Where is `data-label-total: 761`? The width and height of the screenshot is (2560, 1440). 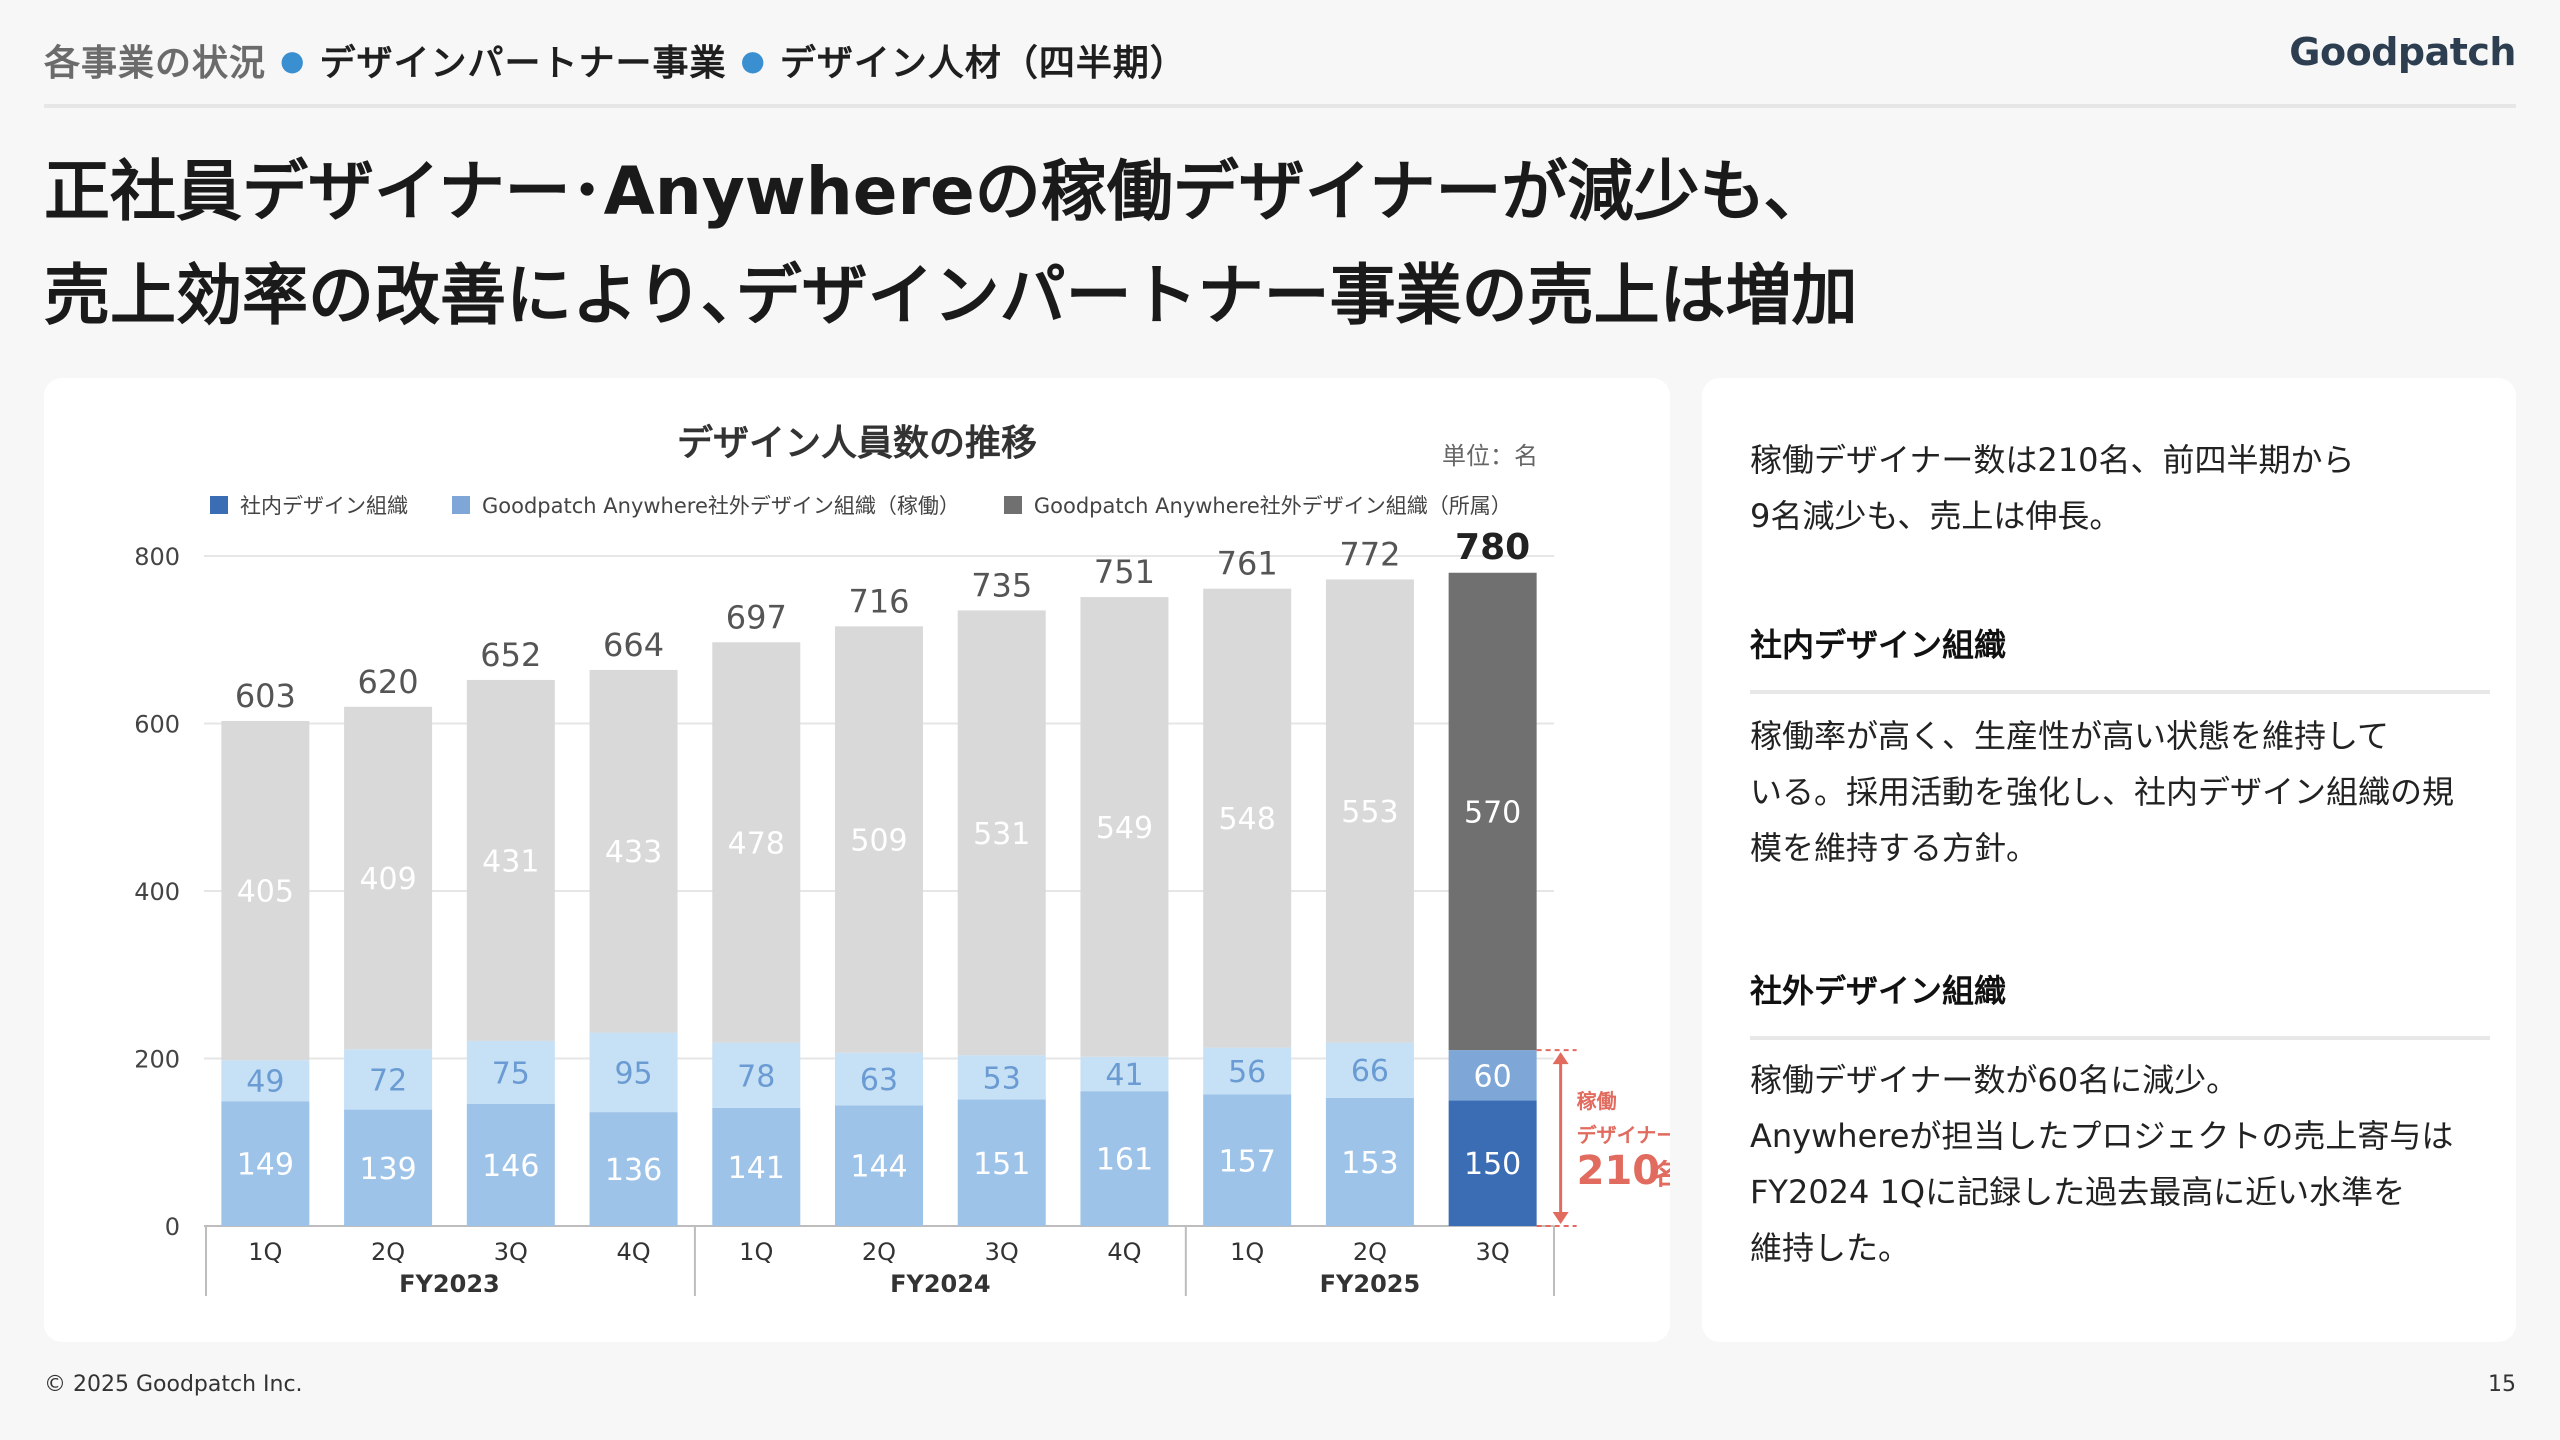 data-label-total: 761 is located at coordinates (1247, 564).